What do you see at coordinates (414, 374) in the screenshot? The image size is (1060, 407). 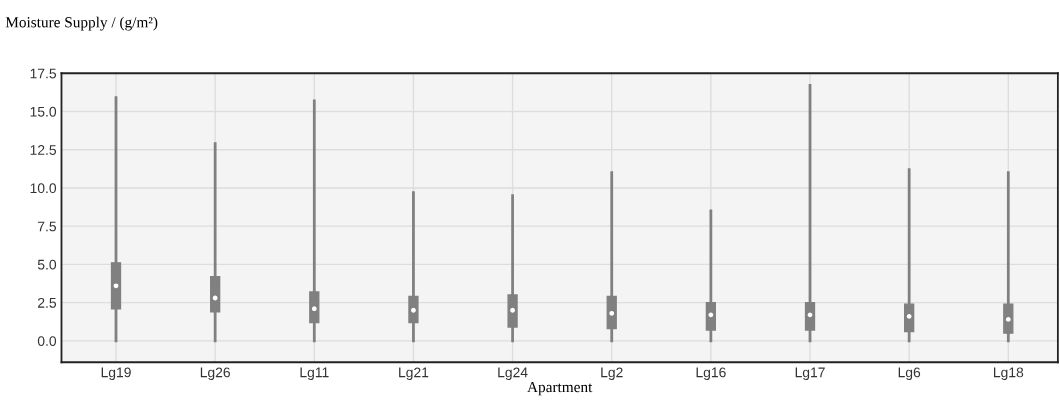 I see `x-tick-label: Lg21` at bounding box center [414, 374].